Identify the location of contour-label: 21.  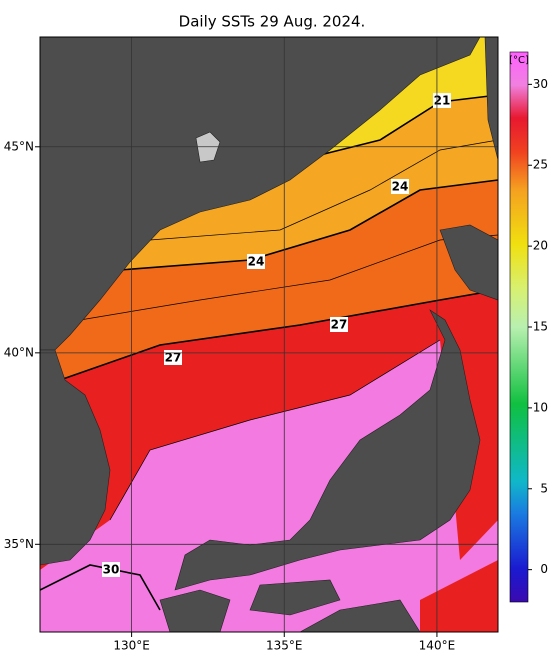
(442, 101).